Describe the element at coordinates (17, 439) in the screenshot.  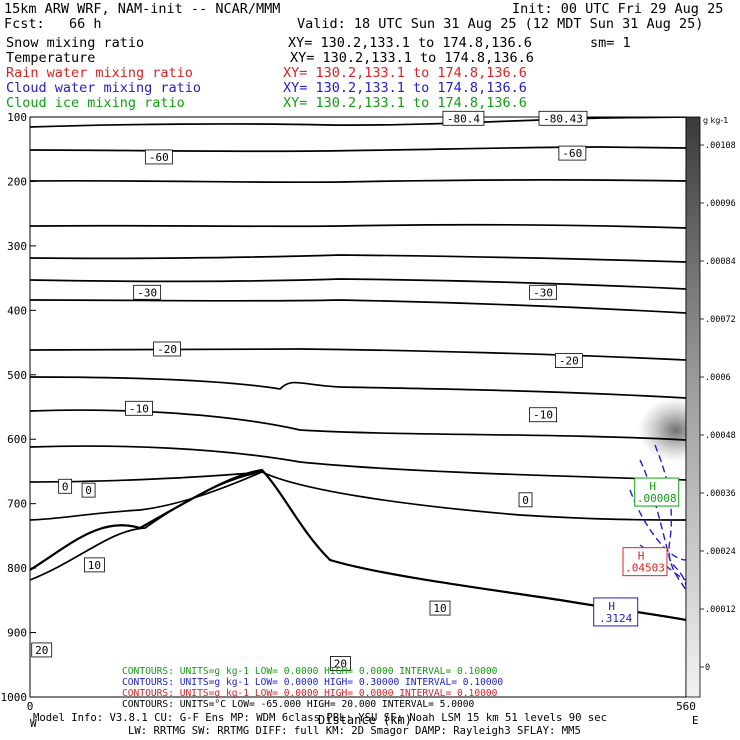
I see `pressure-tick-label: 600` at that location.